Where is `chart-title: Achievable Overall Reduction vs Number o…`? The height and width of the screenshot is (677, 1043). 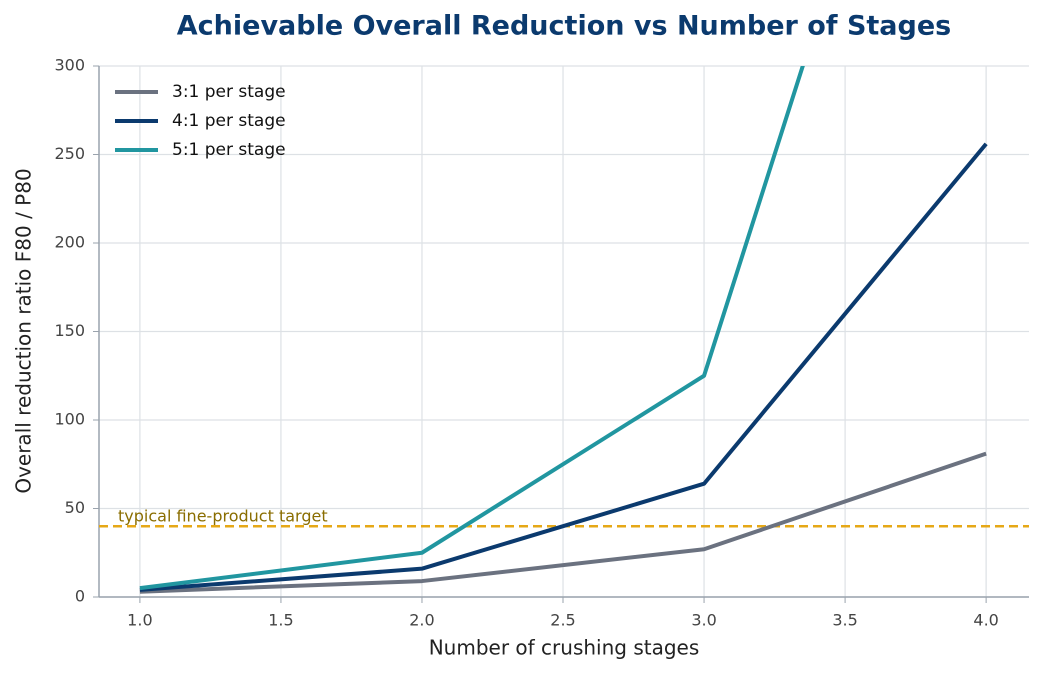 chart-title: Achievable Overall Reduction vs Number o… is located at coordinates (564, 26).